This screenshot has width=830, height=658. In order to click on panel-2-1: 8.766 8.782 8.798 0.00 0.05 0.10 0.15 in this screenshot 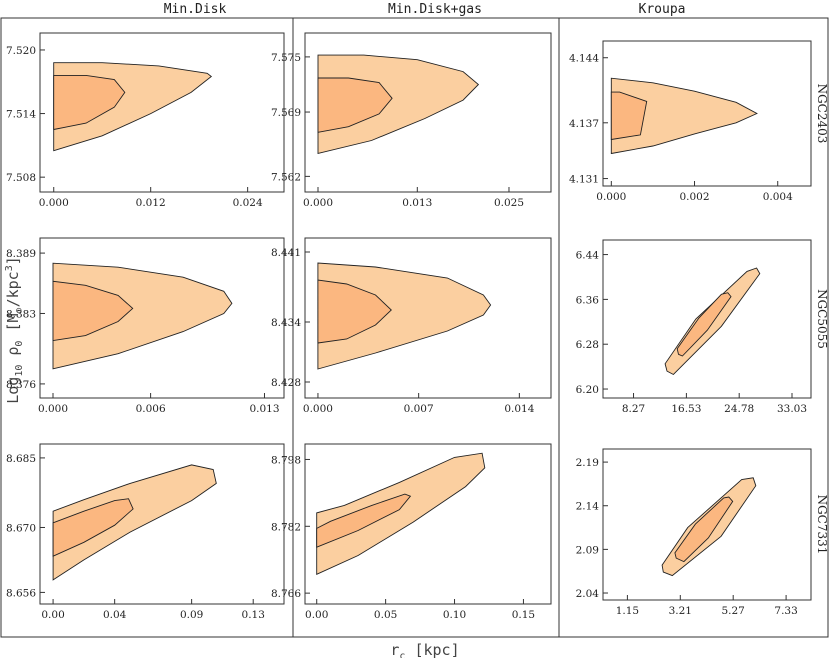, I will do `click(411, 532)`.